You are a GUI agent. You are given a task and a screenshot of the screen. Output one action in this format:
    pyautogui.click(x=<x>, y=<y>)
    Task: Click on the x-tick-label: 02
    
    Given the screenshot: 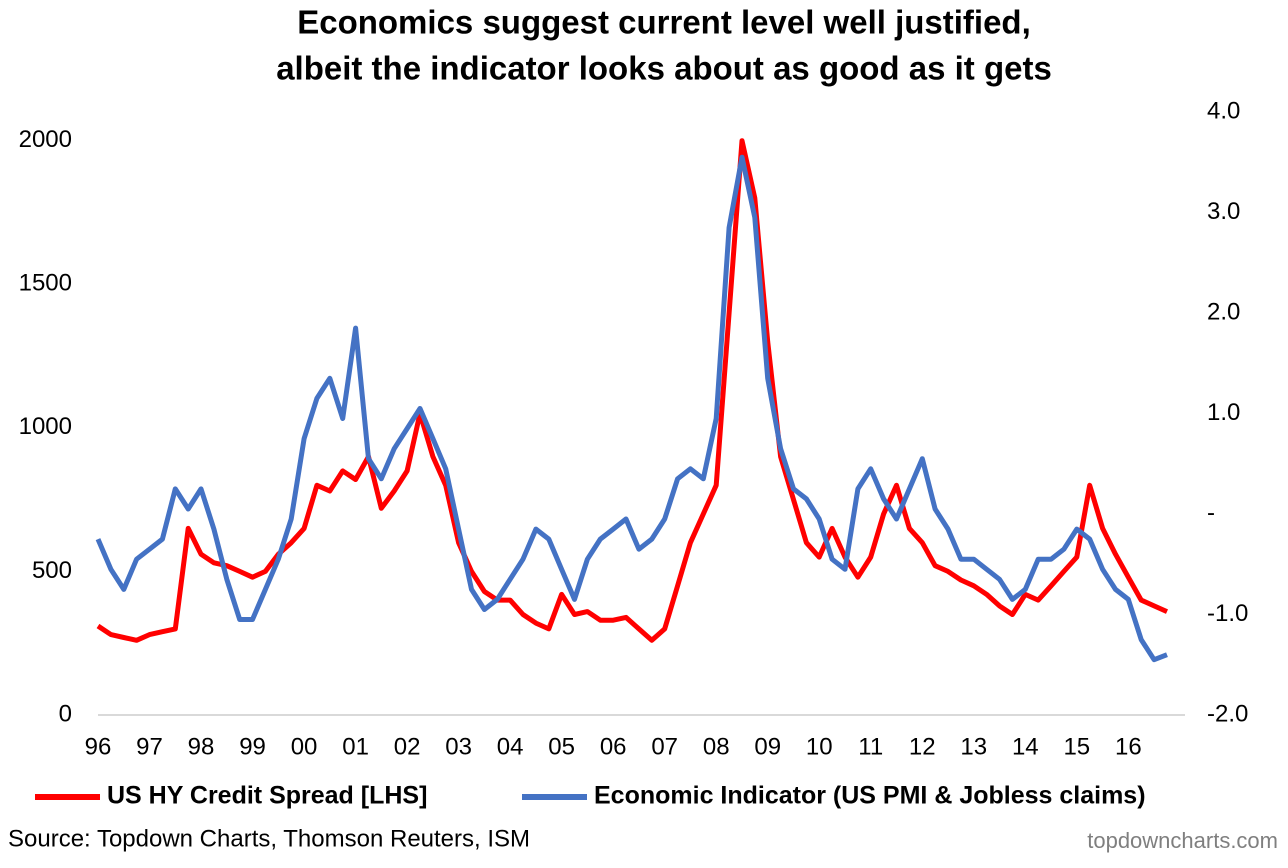 What is the action you would take?
    pyautogui.click(x=407, y=746)
    